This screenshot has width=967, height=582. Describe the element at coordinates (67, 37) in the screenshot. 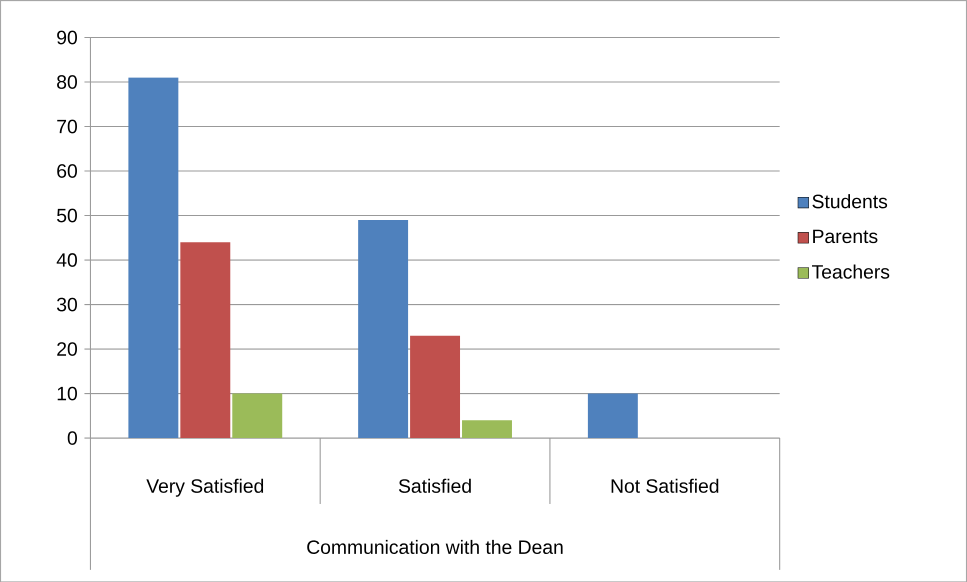

I see `y-tick-label: 90` at that location.